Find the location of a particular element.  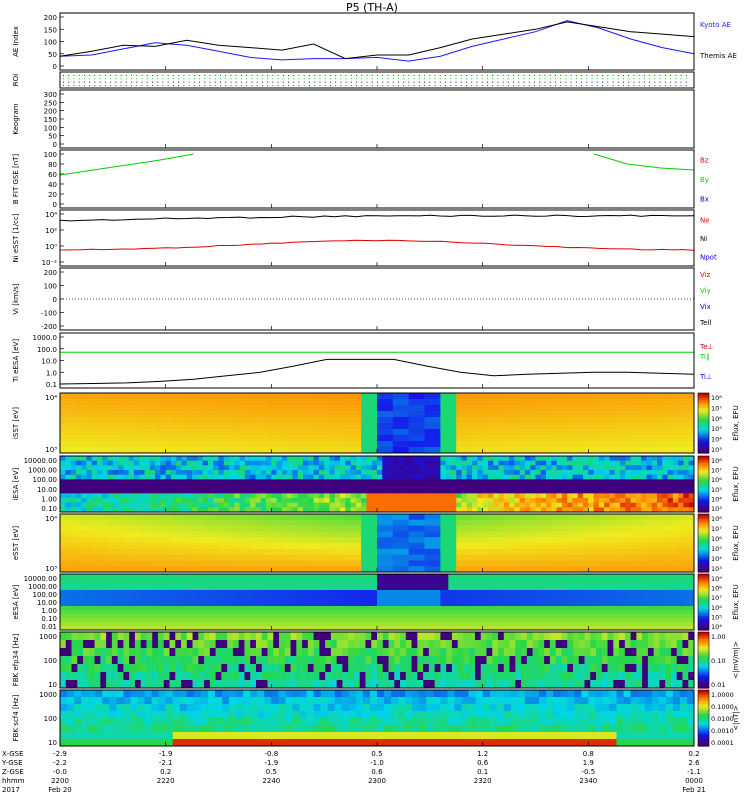

fbke-ylabel: FBK efp34 [Hz] is located at coordinates (16, 660).